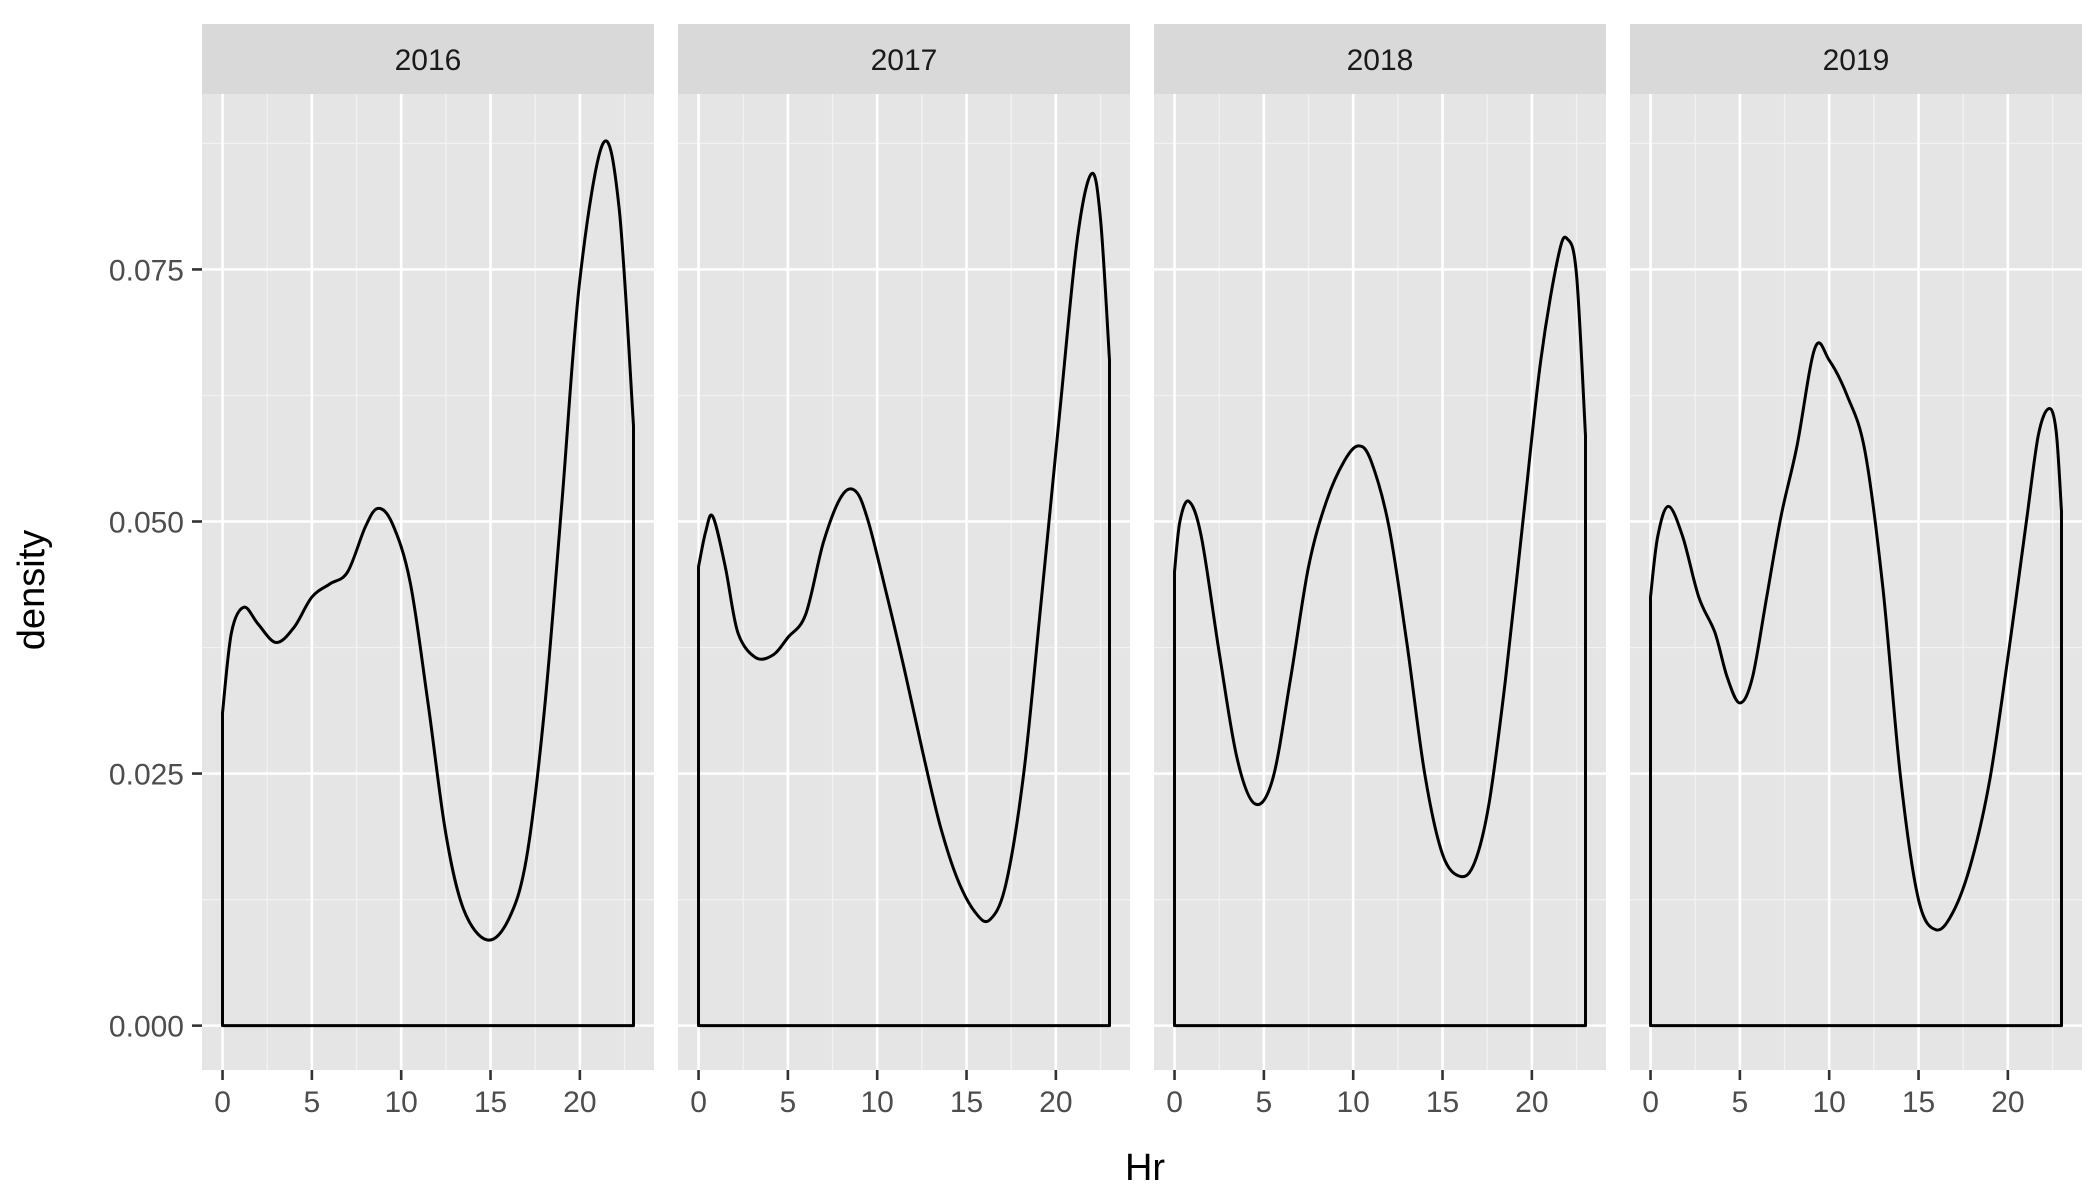  Describe the element at coordinates (1145, 1168) in the screenshot. I see `x-axis-title: Hr` at that location.